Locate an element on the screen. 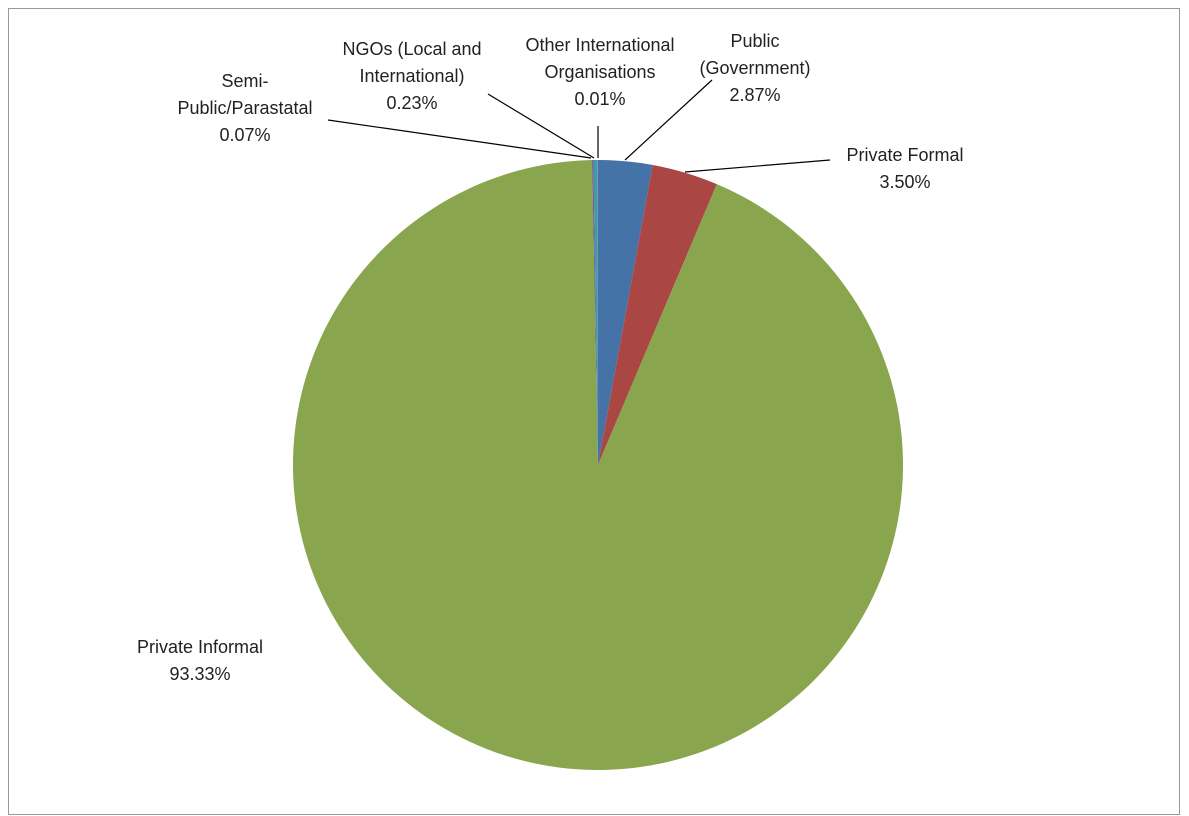 The height and width of the screenshot is (816, 1189). leader-lines is located at coordinates (579, 126).